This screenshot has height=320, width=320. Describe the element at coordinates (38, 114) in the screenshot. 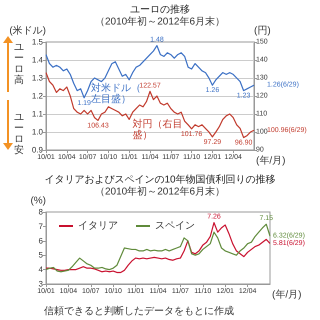

I see `y-tick-label: 1.1` at that location.